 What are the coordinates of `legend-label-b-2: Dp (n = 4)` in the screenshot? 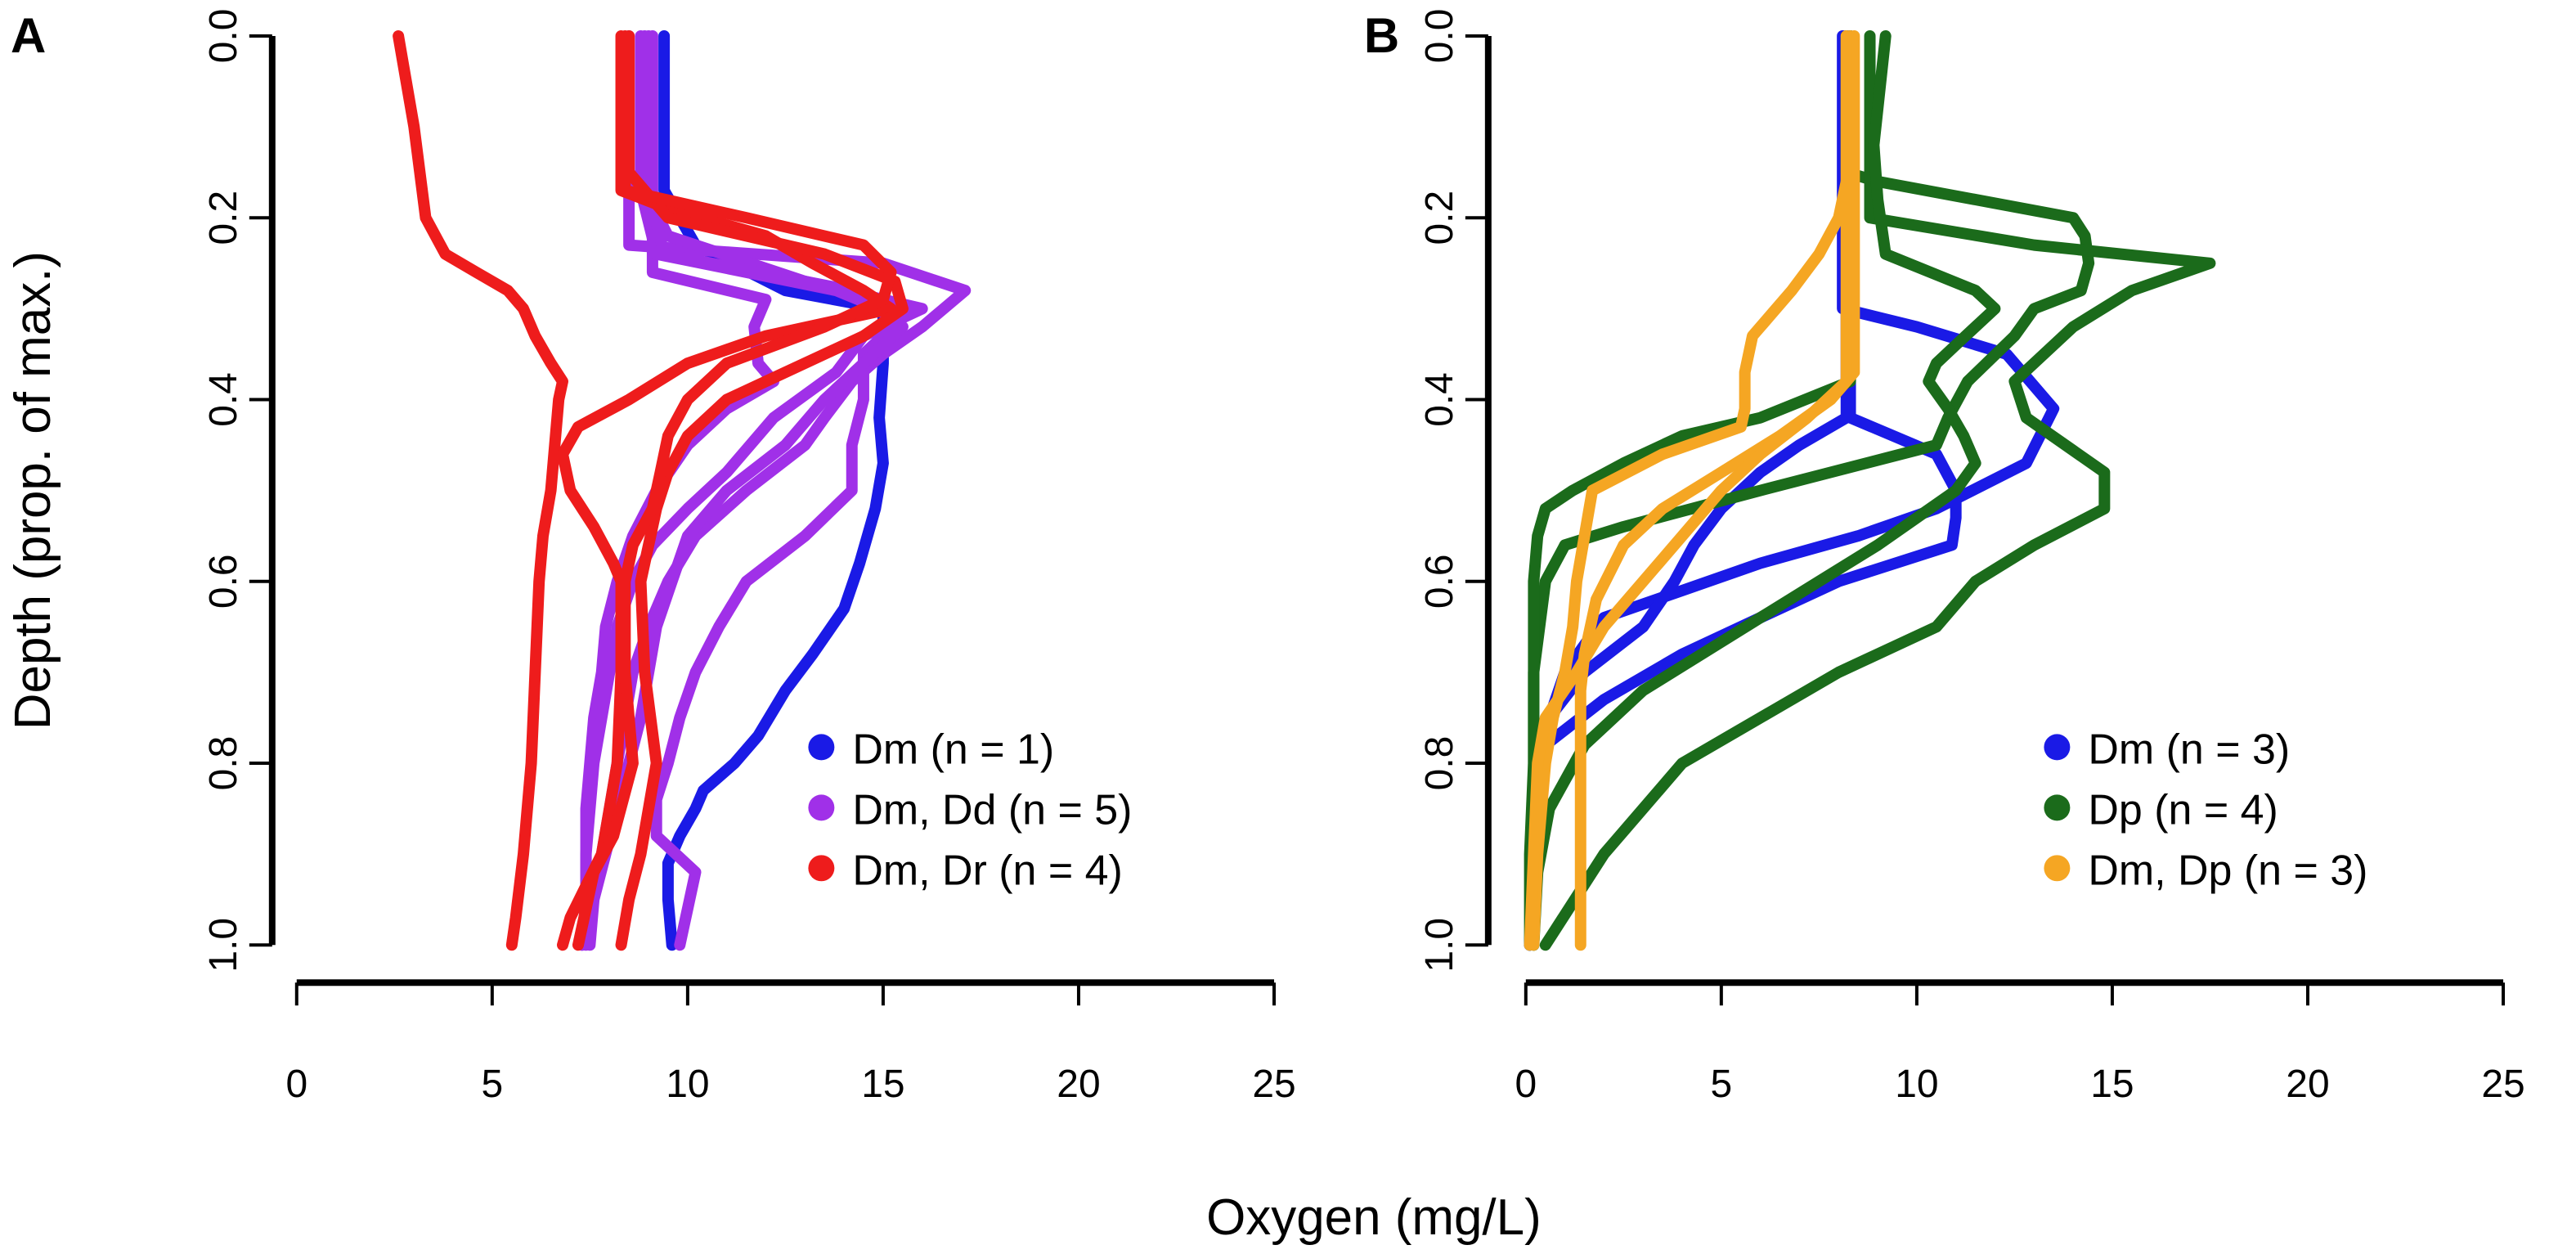 It's located at (2183, 810).